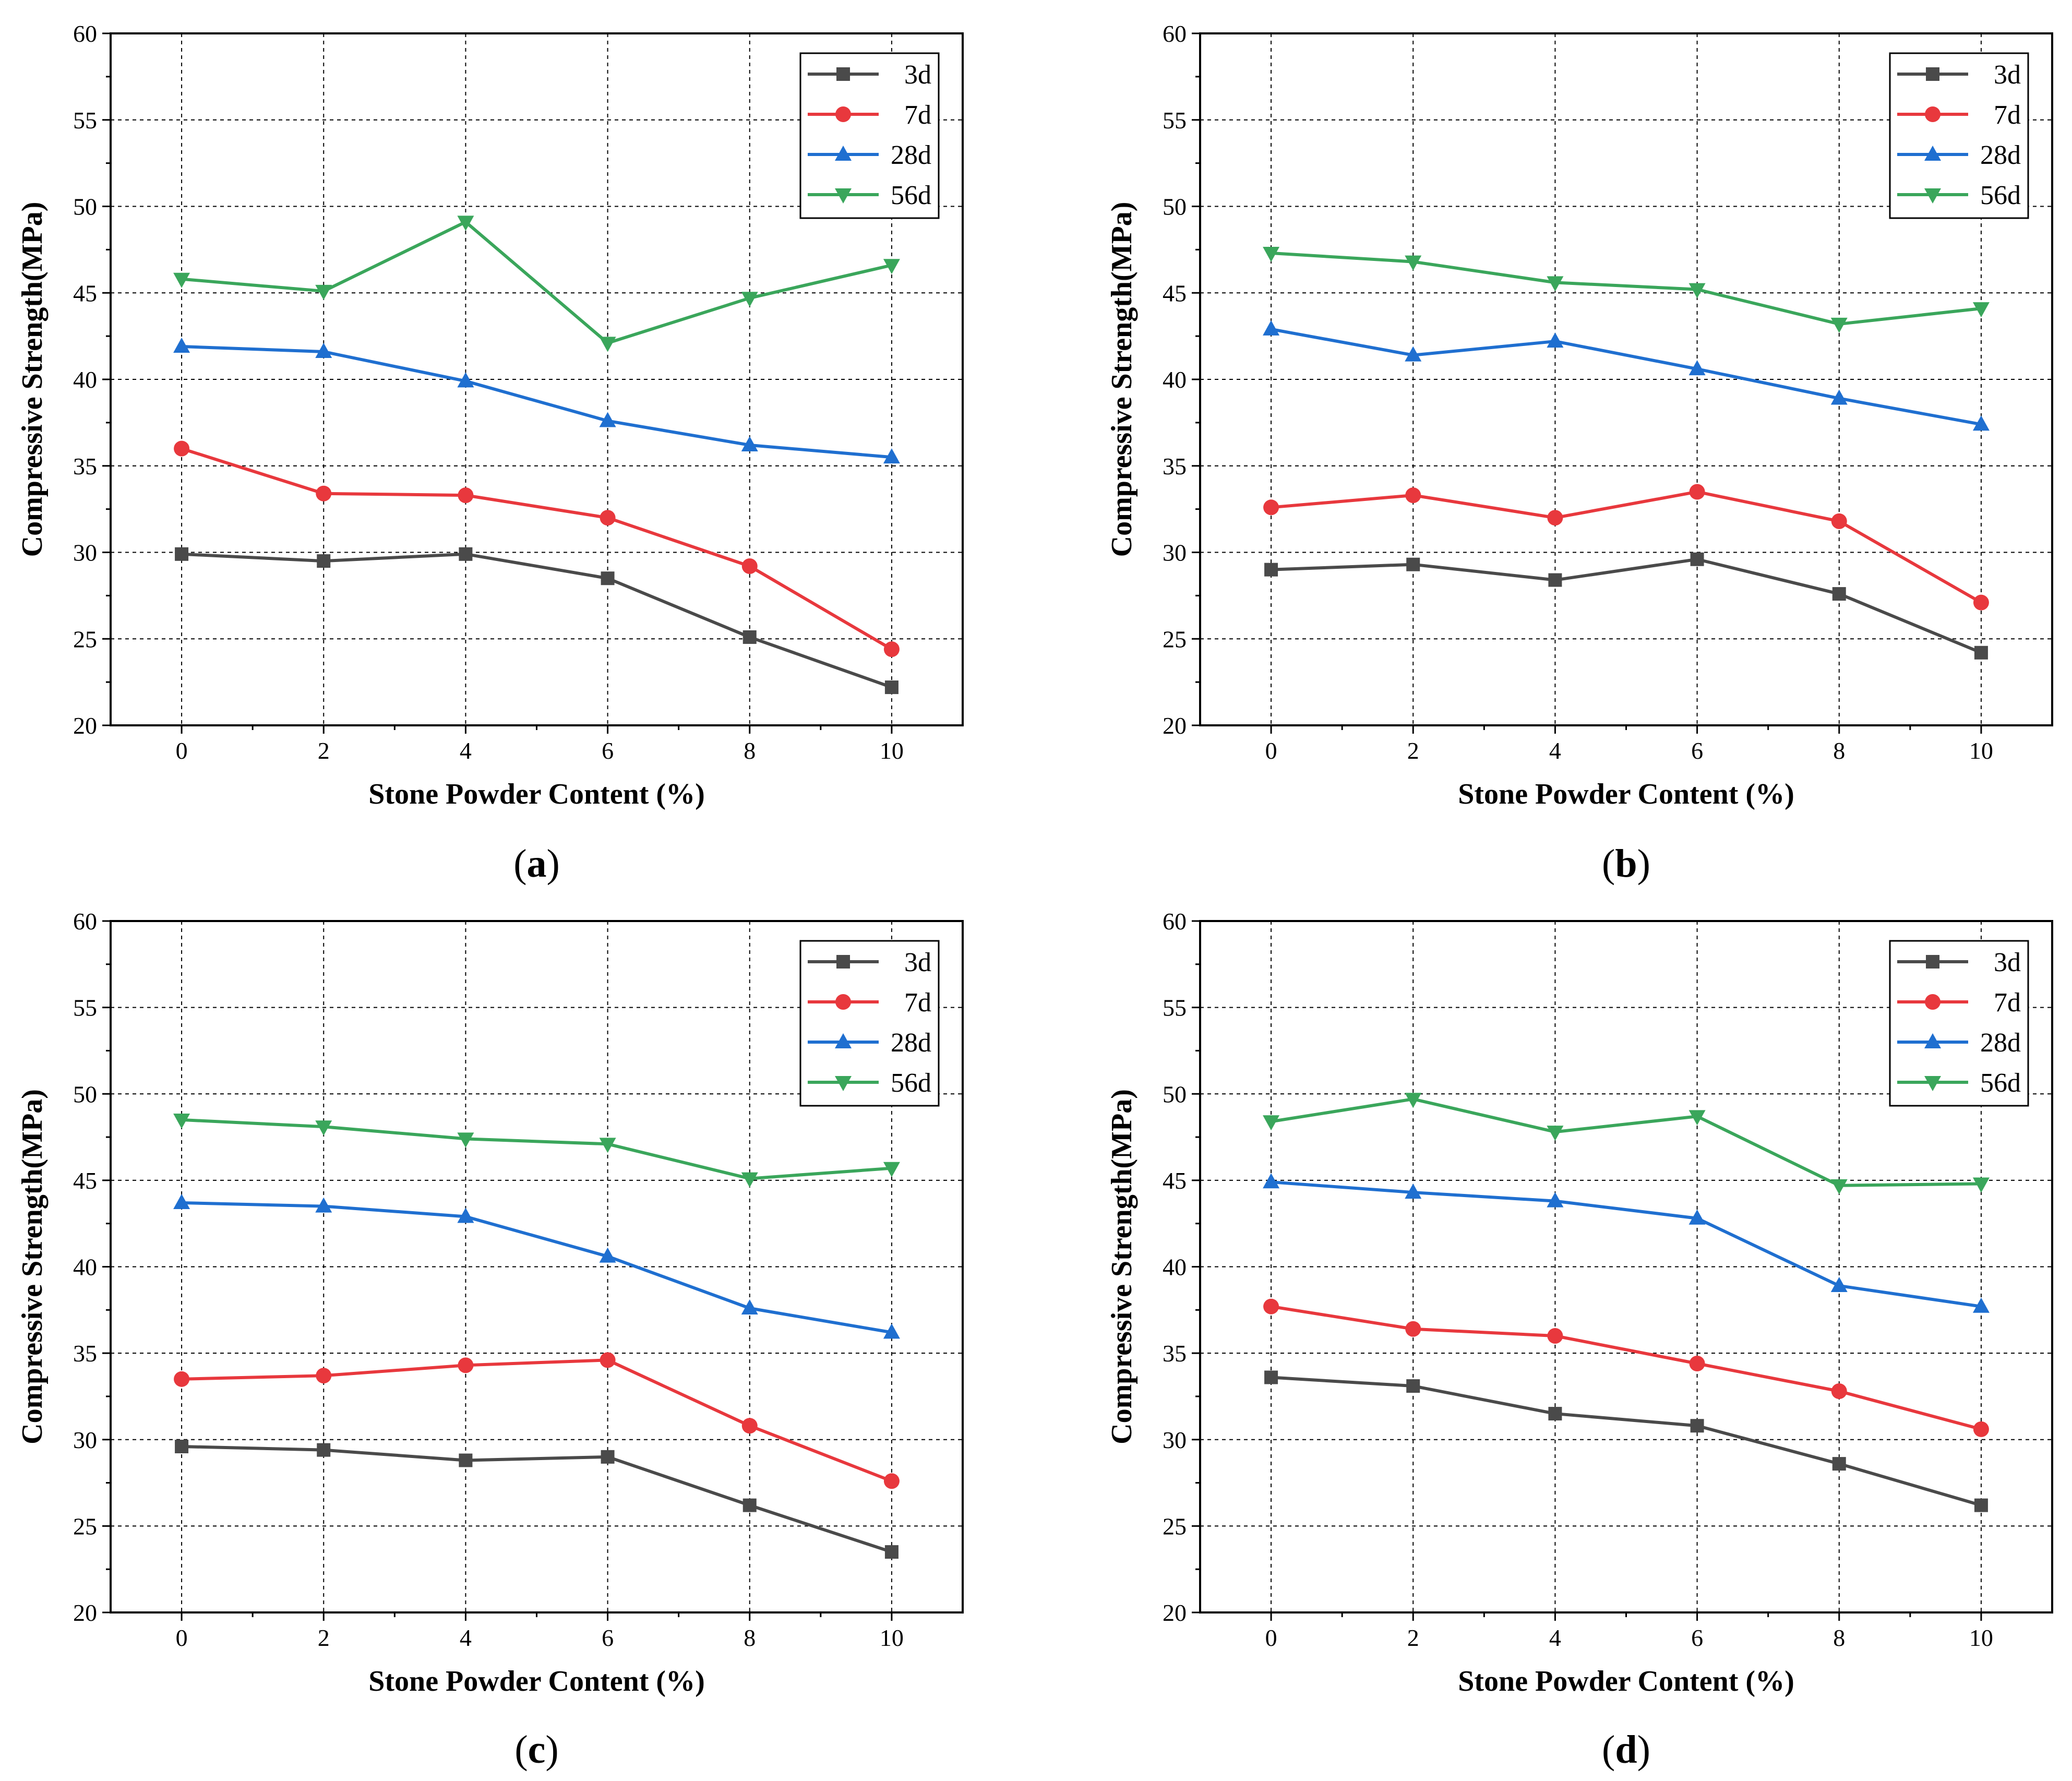  I want to click on series-line-56d, so click(1626, 1142).